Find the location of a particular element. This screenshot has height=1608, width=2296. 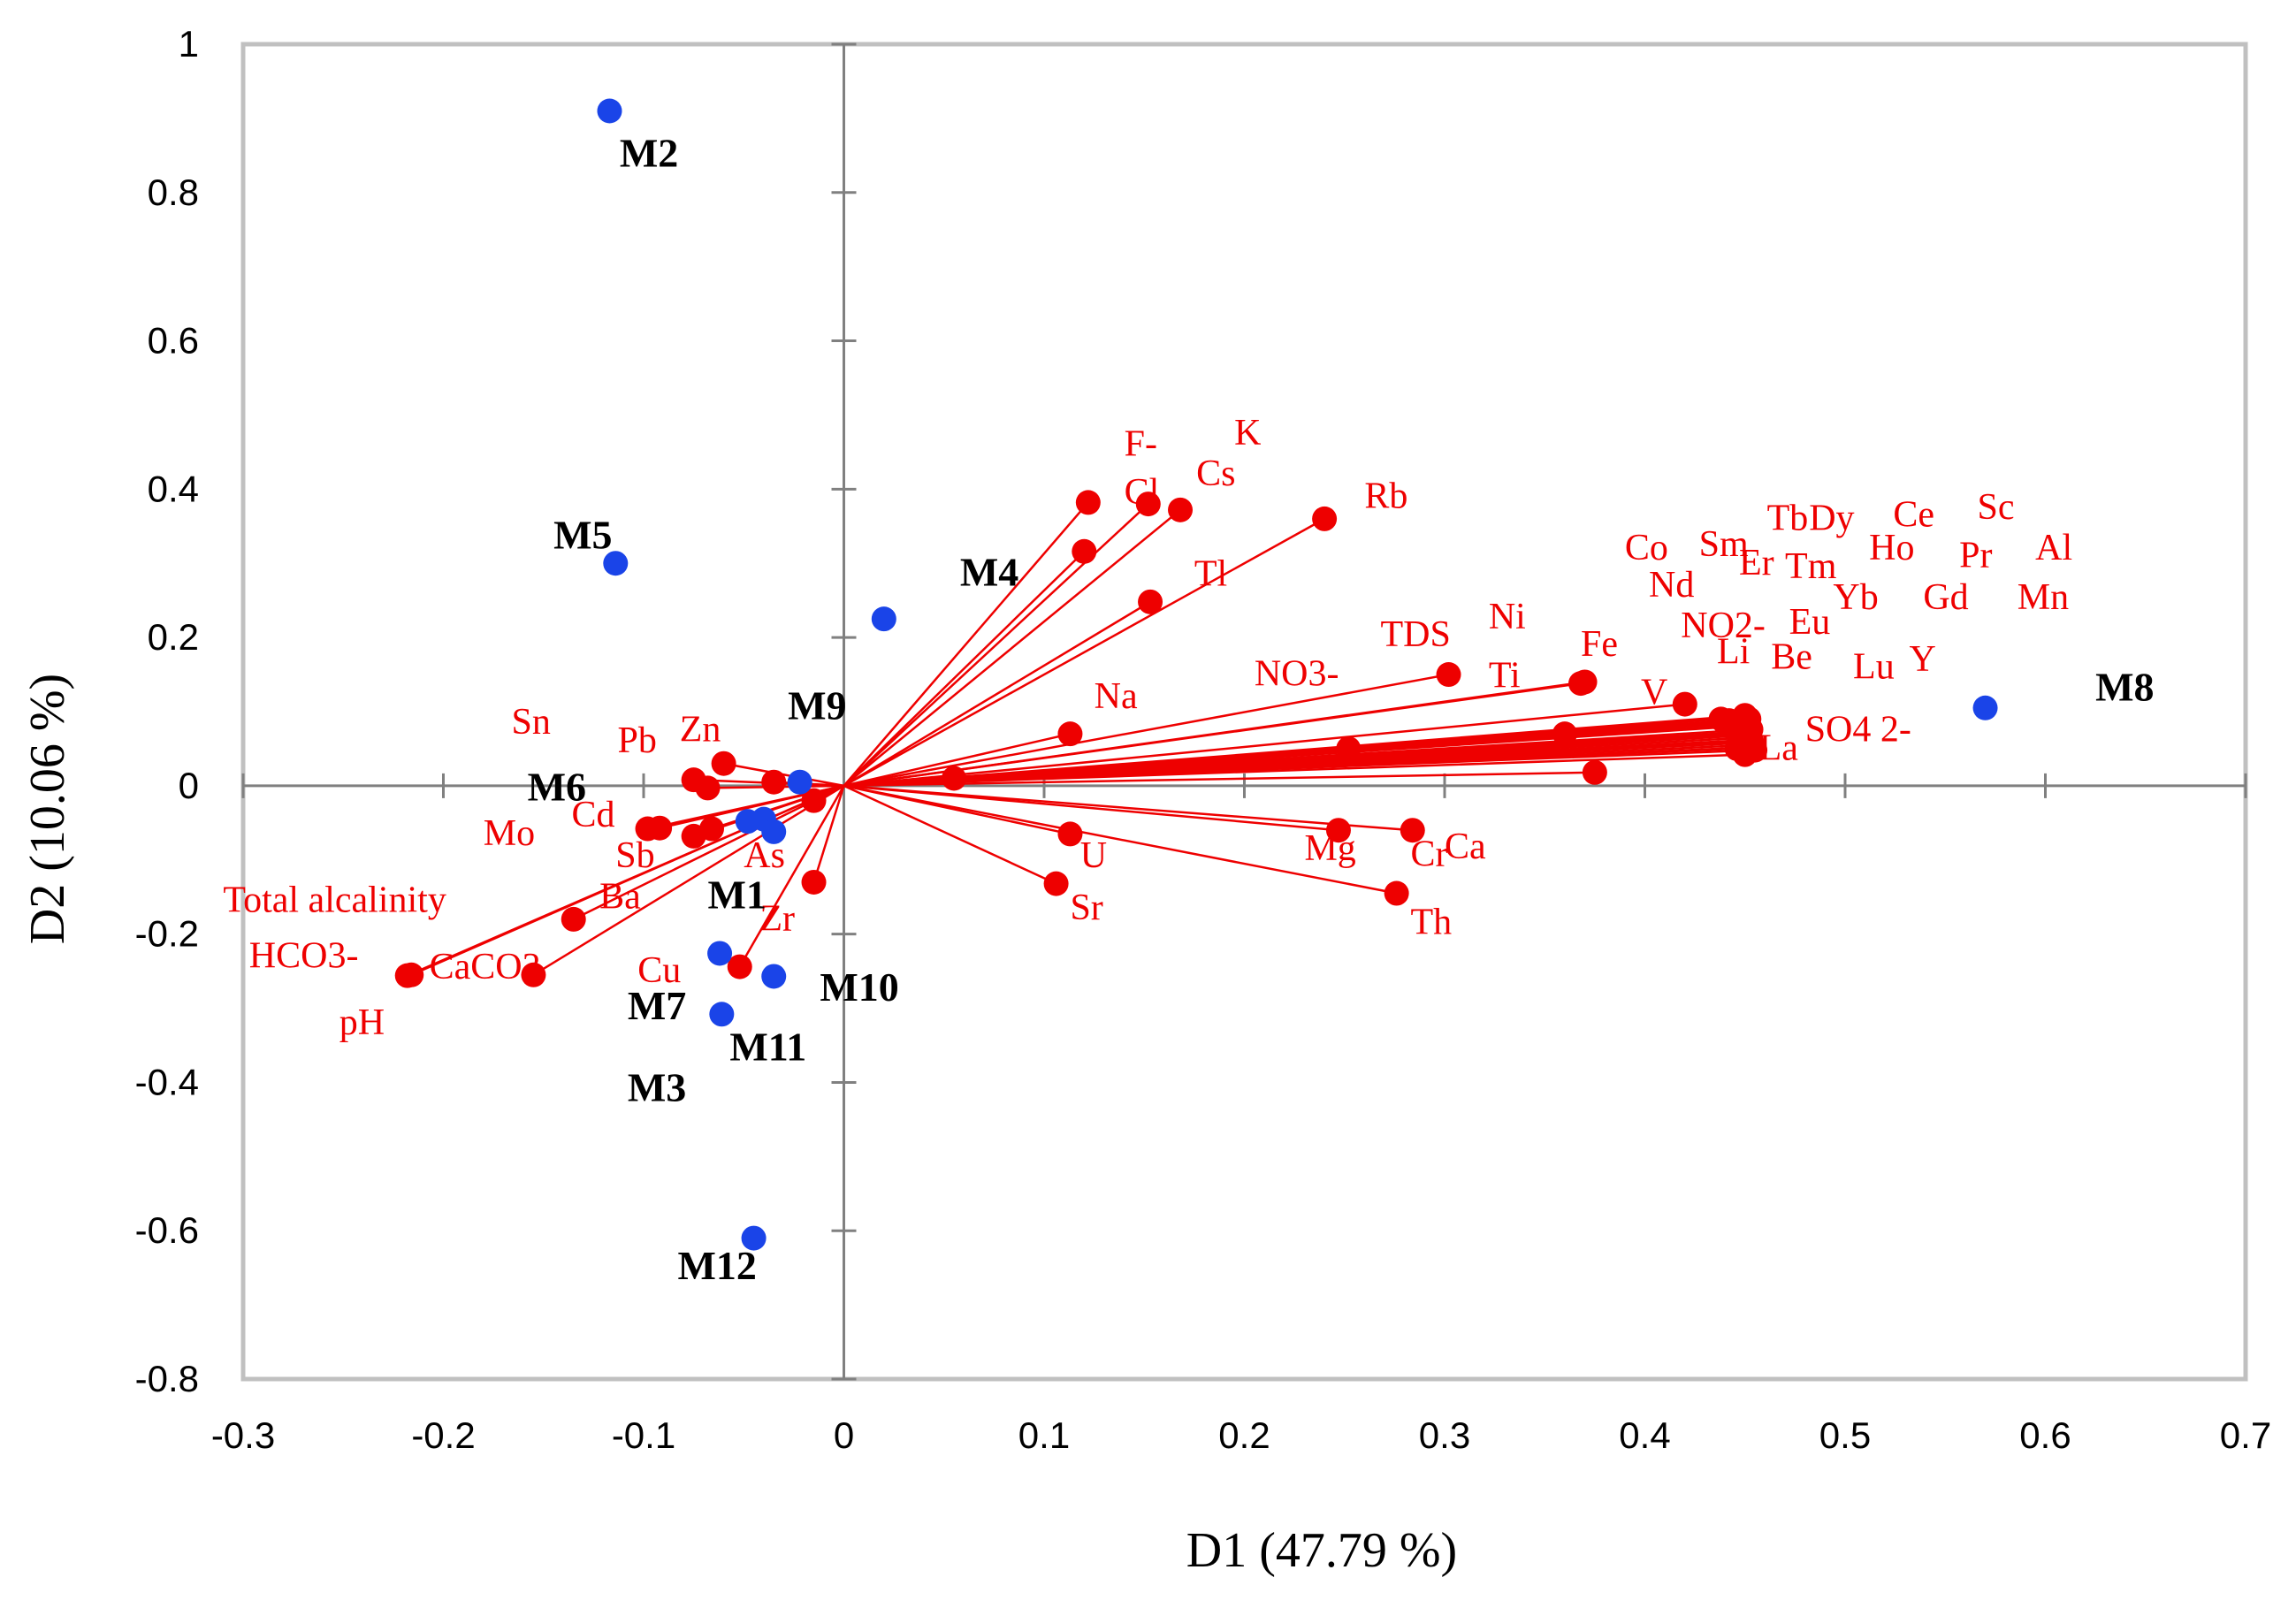

observation-label: M2 is located at coordinates (649, 153).